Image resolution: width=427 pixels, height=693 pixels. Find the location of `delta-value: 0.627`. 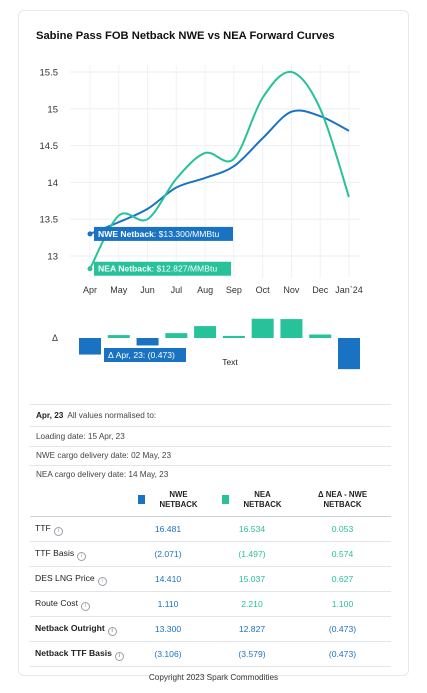

delta-value: 0.627 is located at coordinates (342, 579).